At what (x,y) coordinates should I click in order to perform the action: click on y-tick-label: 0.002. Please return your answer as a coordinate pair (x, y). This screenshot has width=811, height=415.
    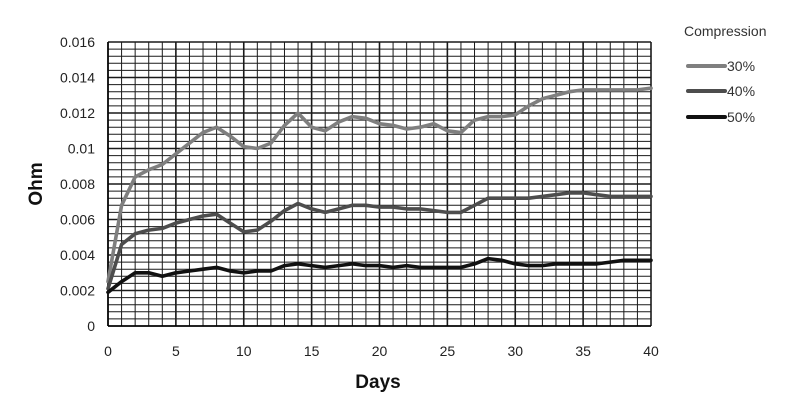
    Looking at the image, I should click on (77, 291).